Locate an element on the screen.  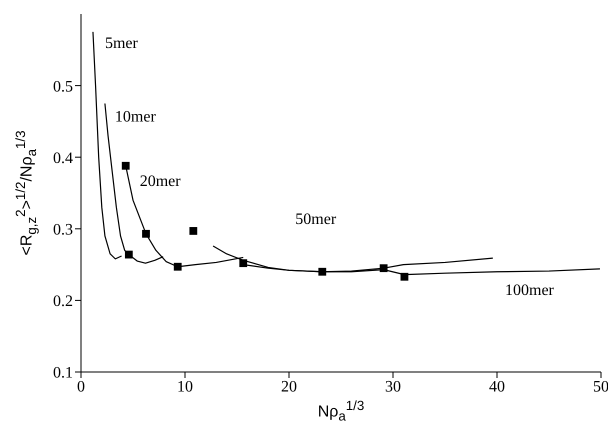
x-tick-label: 30 is located at coordinates (393, 387).